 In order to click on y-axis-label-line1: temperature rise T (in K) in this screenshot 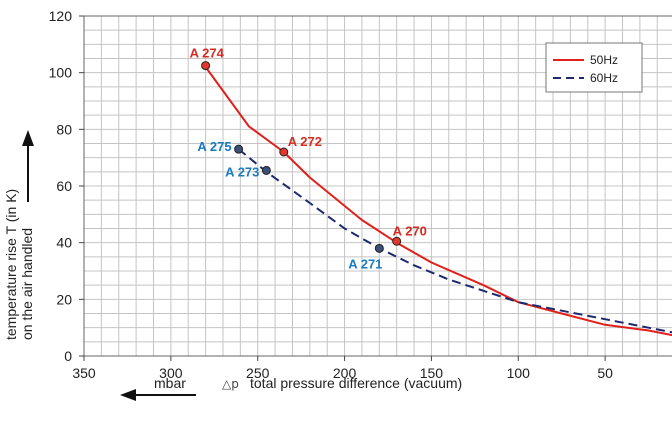, I will do `click(11, 264)`.